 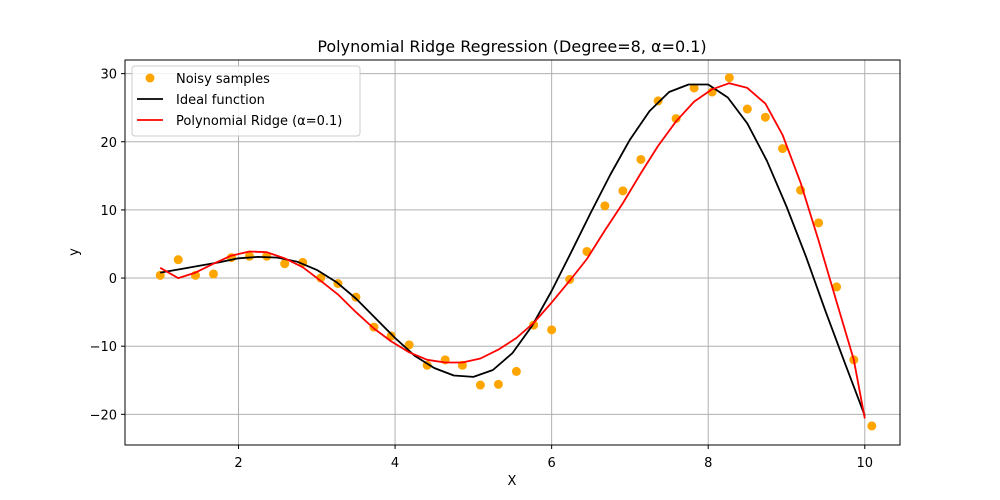 I want to click on y-tick-label: −20, so click(x=103, y=415).